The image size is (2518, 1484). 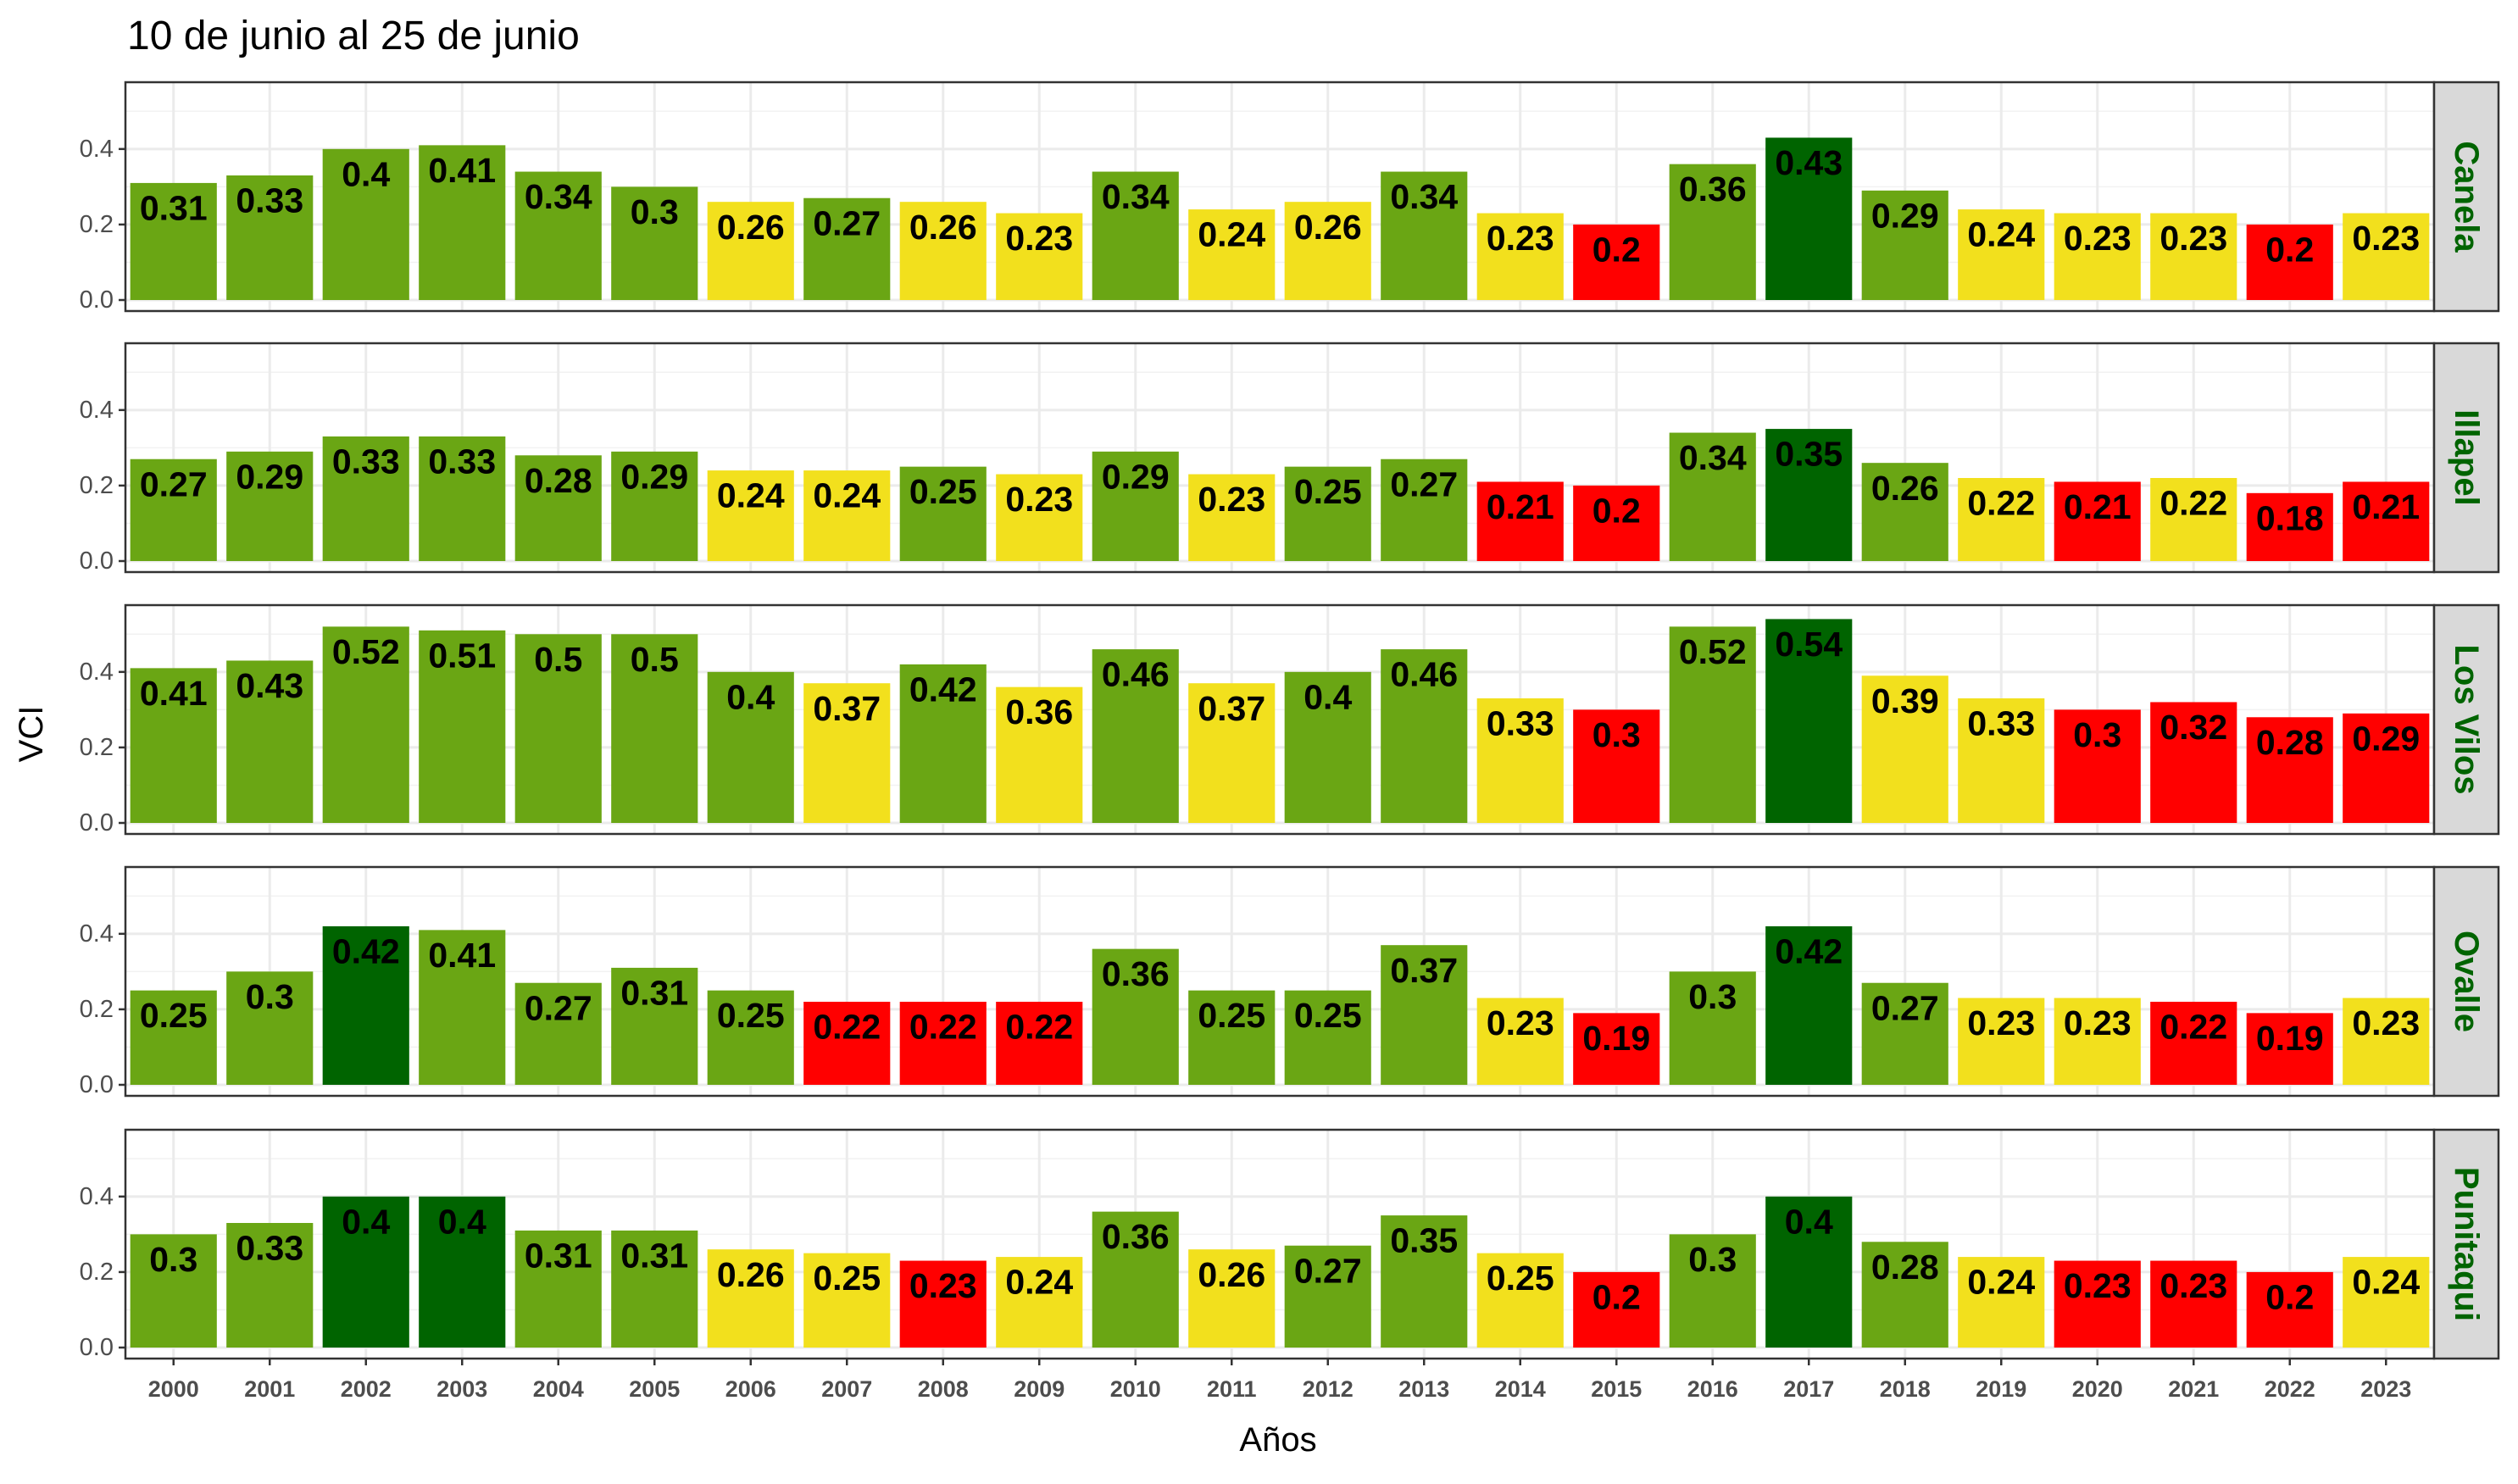 I want to click on facet-strip-label: Ovalle, so click(x=2466, y=982).